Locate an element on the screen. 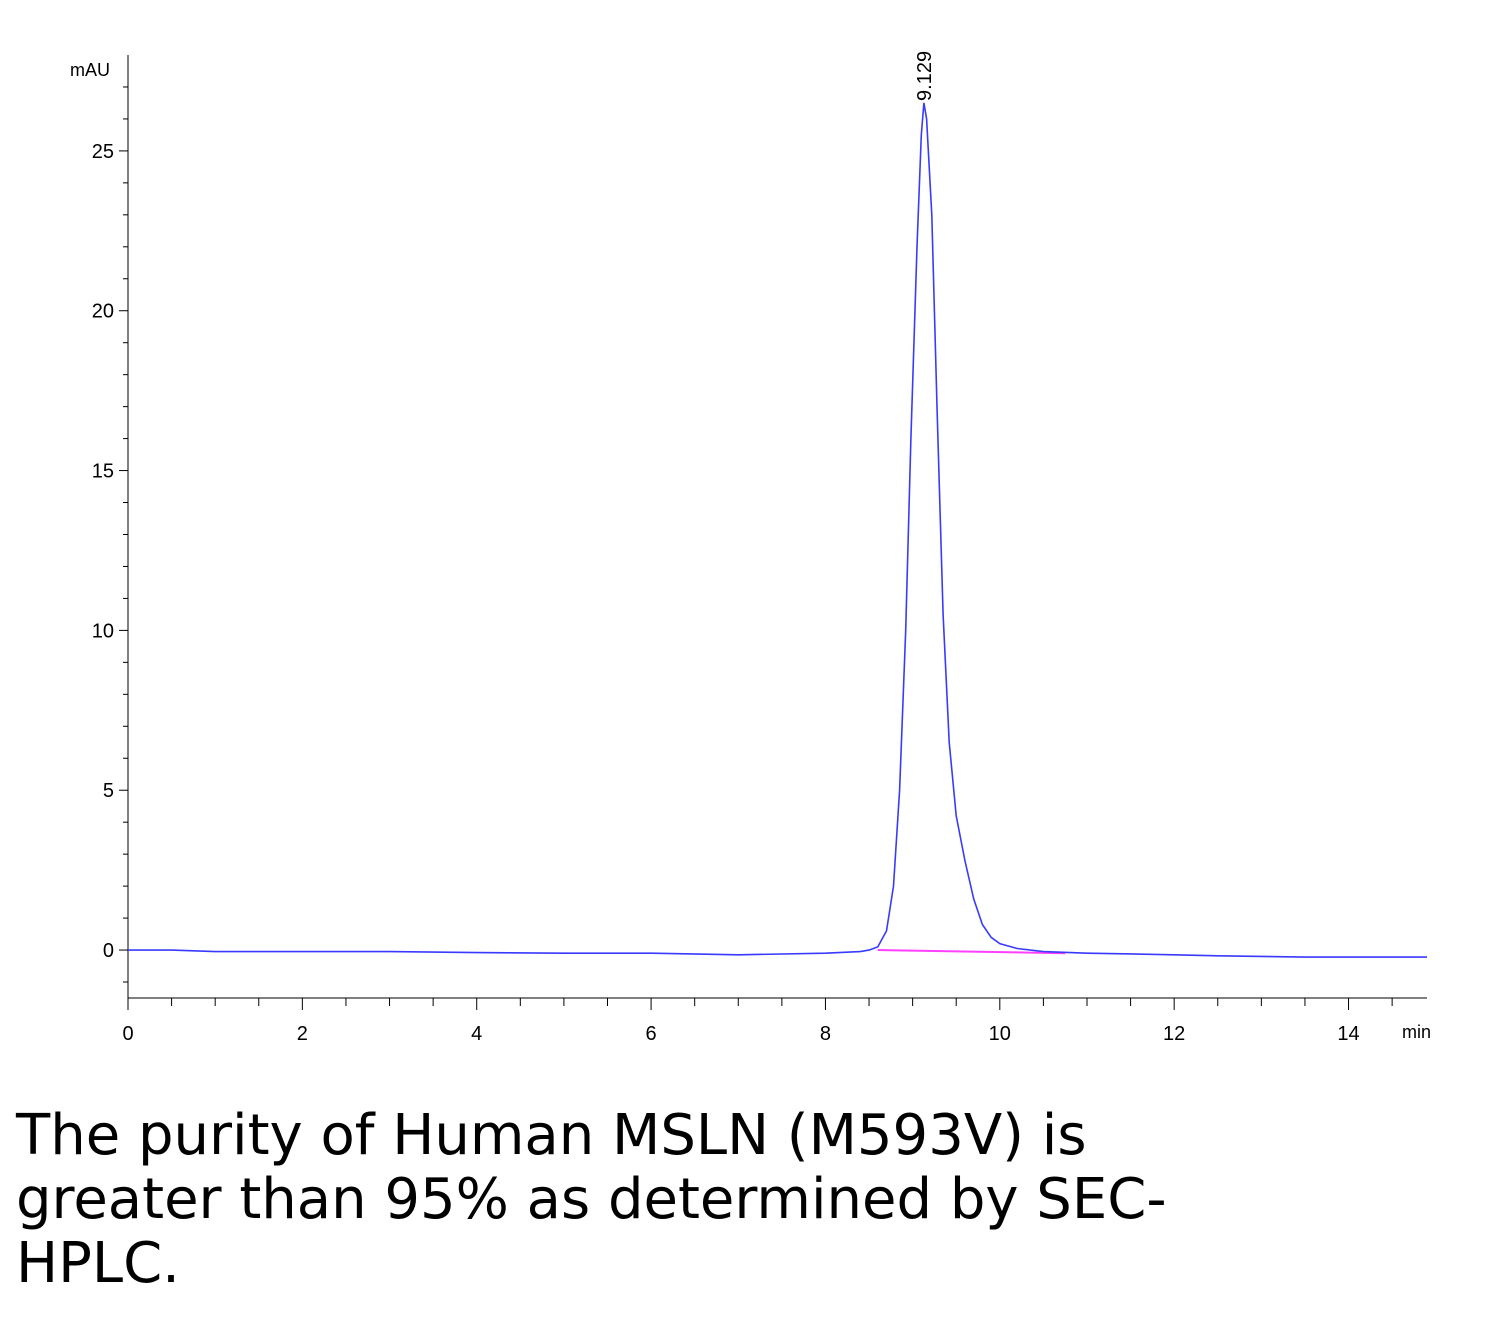 The height and width of the screenshot is (1318, 1500). integration-baseline is located at coordinates (971, 952).